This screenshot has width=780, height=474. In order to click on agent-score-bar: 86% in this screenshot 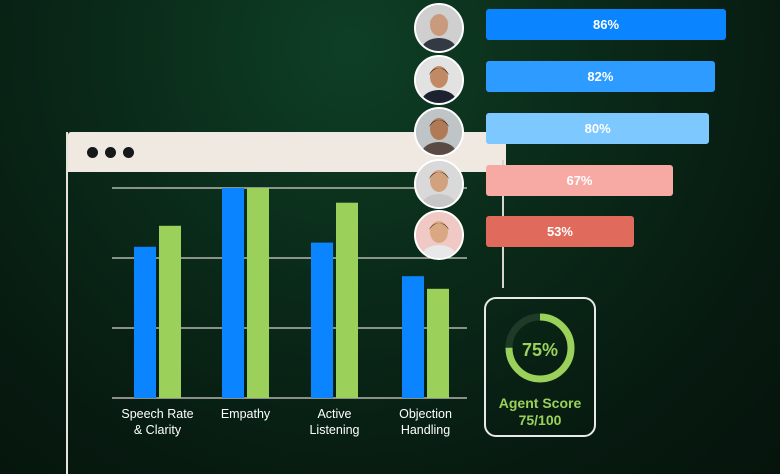, I will do `click(606, 24)`.